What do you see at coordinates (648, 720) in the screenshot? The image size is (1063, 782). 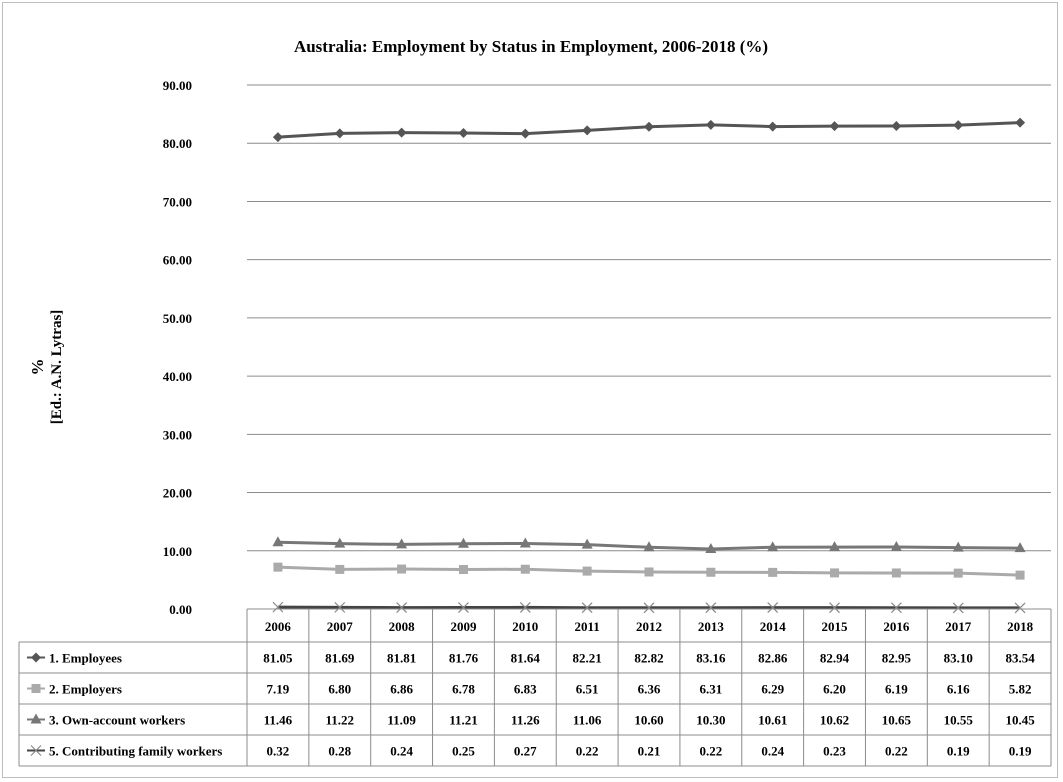 I see `data-label: 10.60` at bounding box center [648, 720].